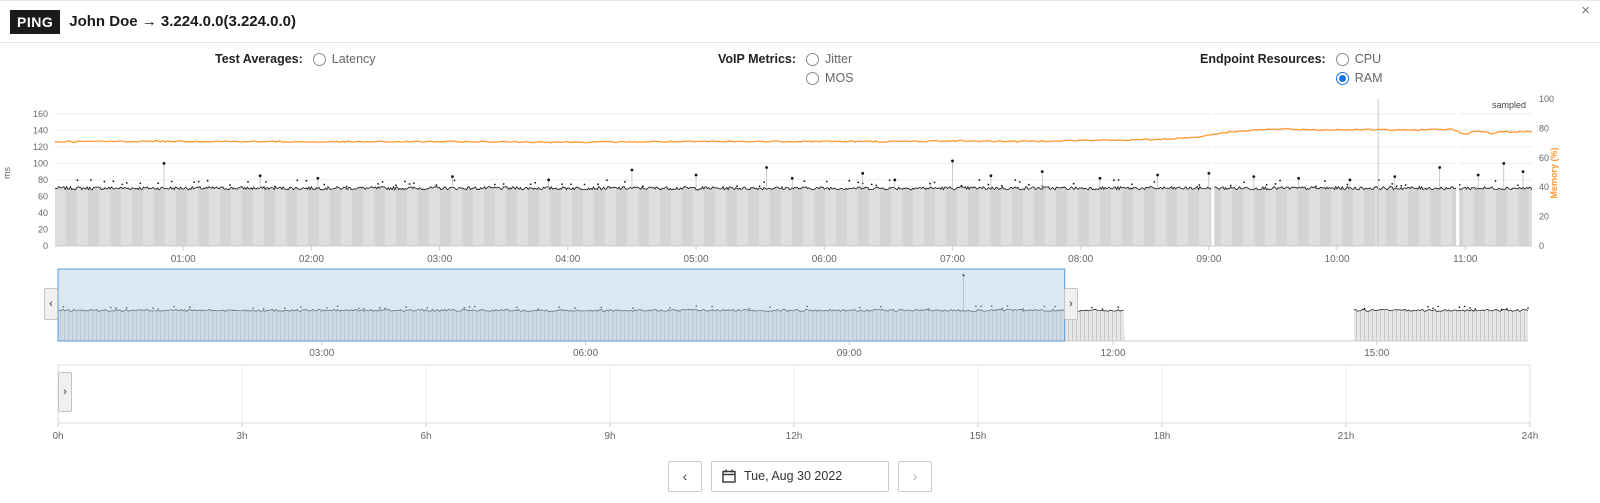 The image size is (1600, 503). Describe the element at coordinates (425, 436) in the screenshot. I see `svg-text: 6h` at that location.